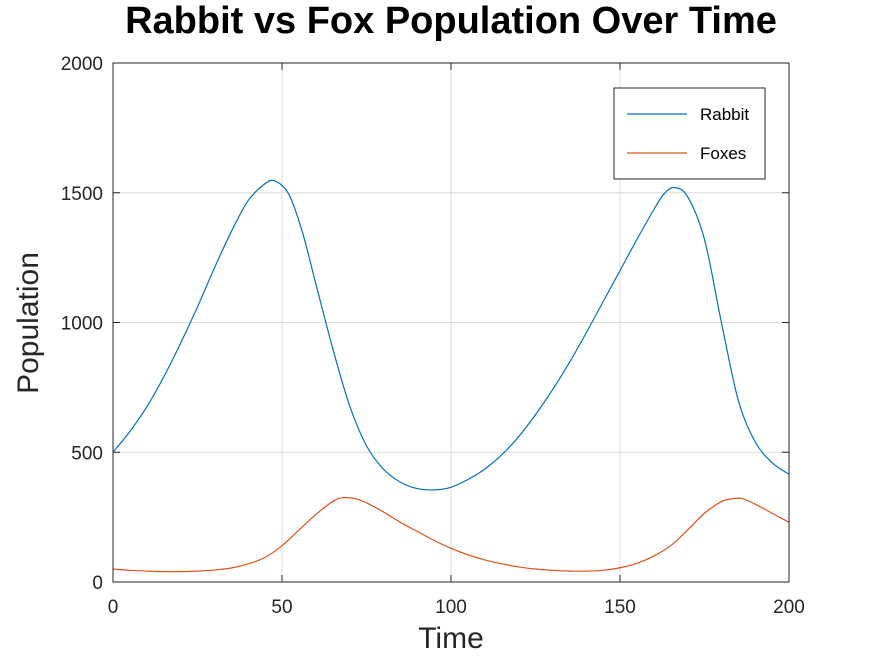 The image size is (872, 659). What do you see at coordinates (82, 64) in the screenshot?
I see `y-tick-label: 2000` at bounding box center [82, 64].